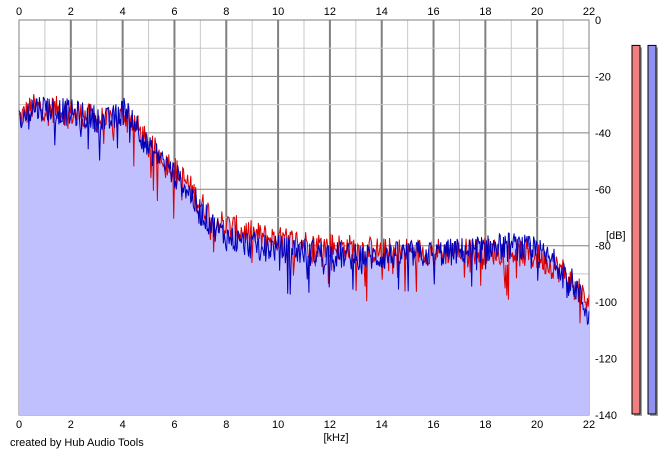 This screenshot has height=456, width=672. What do you see at coordinates (589, 12) in the screenshot?
I see `x-tick-label-top: 22` at bounding box center [589, 12].